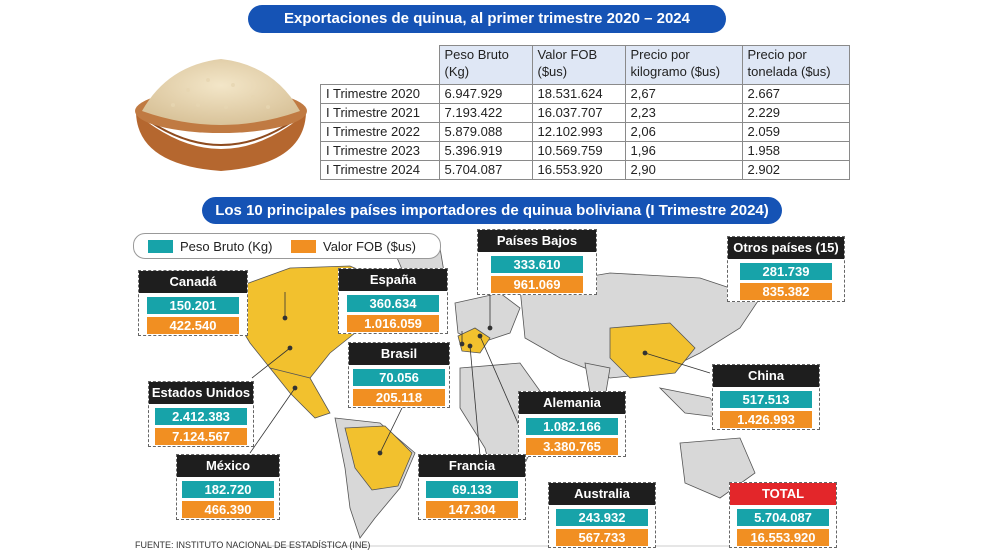  Describe the element at coordinates (221, 115) in the screenshot. I see `quinoa-bowl-image` at that location.